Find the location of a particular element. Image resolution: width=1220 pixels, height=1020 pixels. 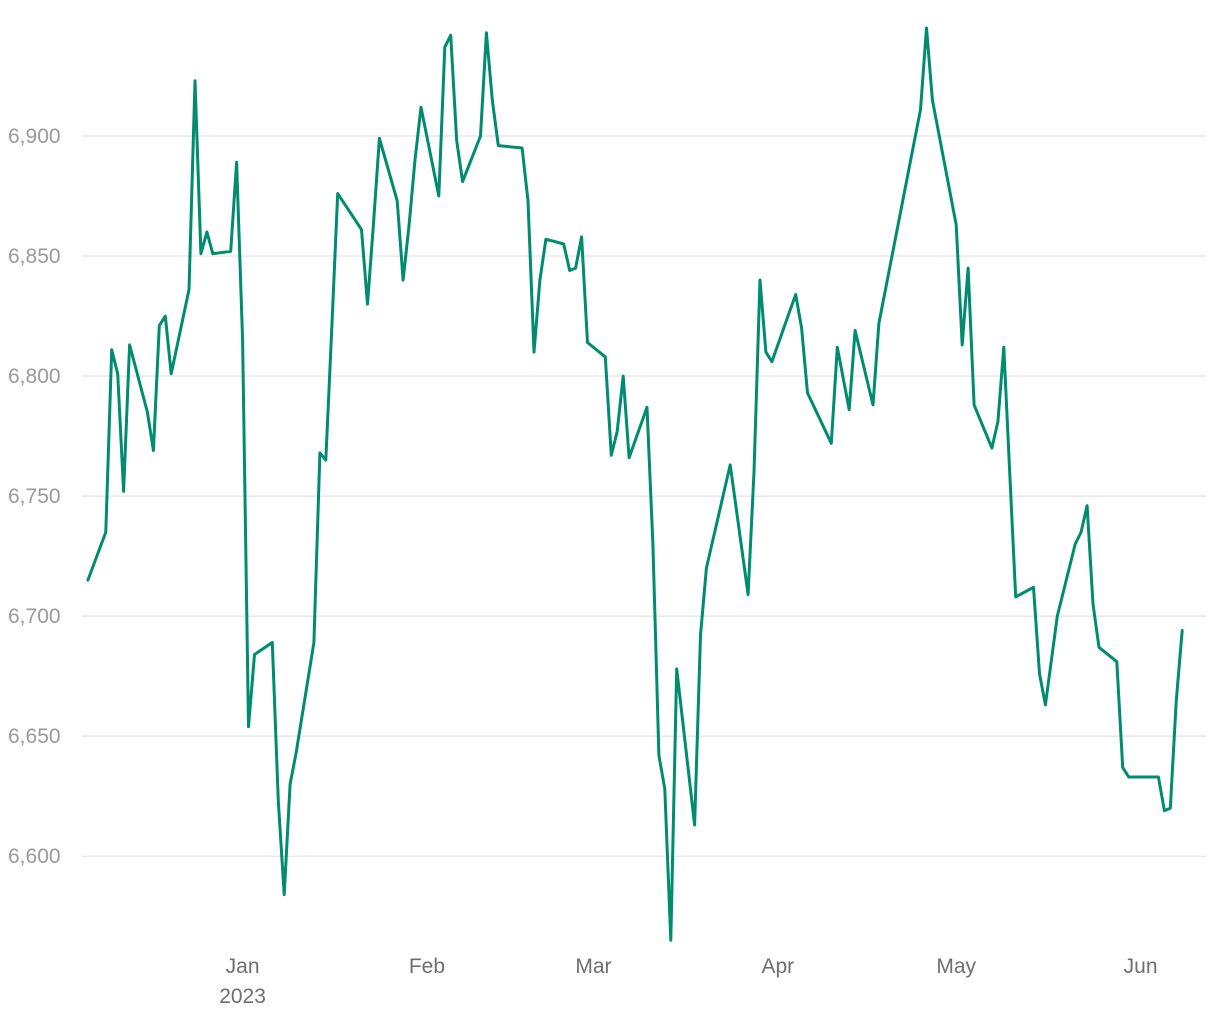

y-axis-tick-labels: 6,600 6,650 6,700 6,750 6,800 6,850 6,900 is located at coordinates (34, 496).